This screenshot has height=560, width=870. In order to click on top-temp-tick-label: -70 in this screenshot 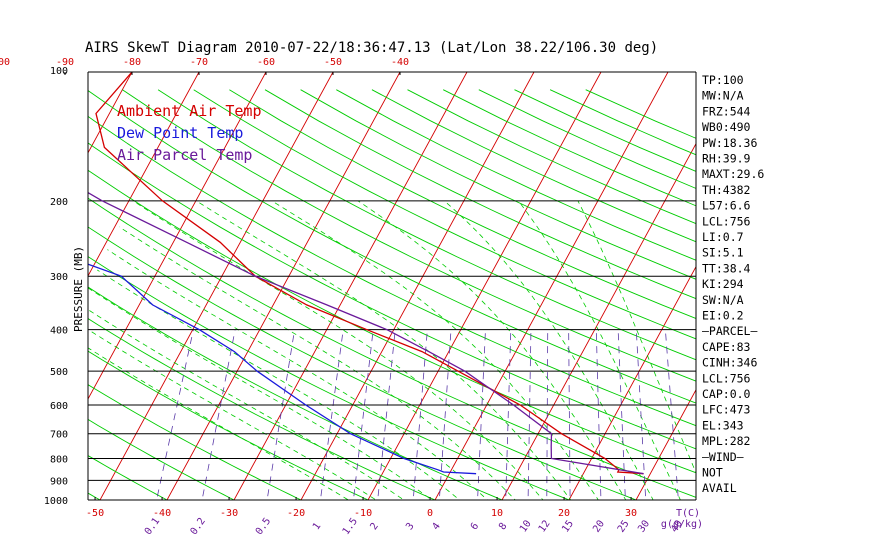, I will do `click(199, 62)`.